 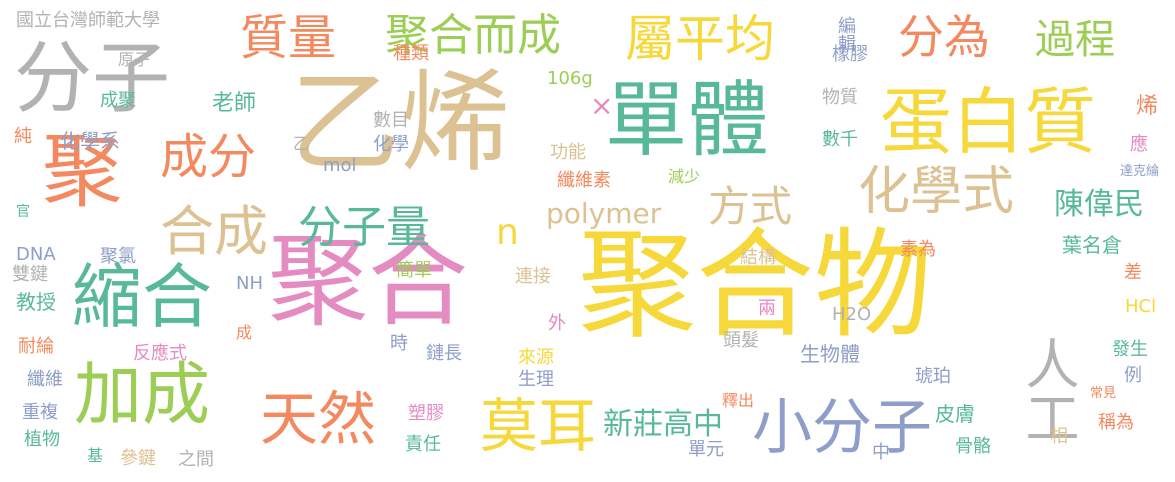 I want to click on cloud-word-fasheng: 發生, so click(x=1130, y=349).